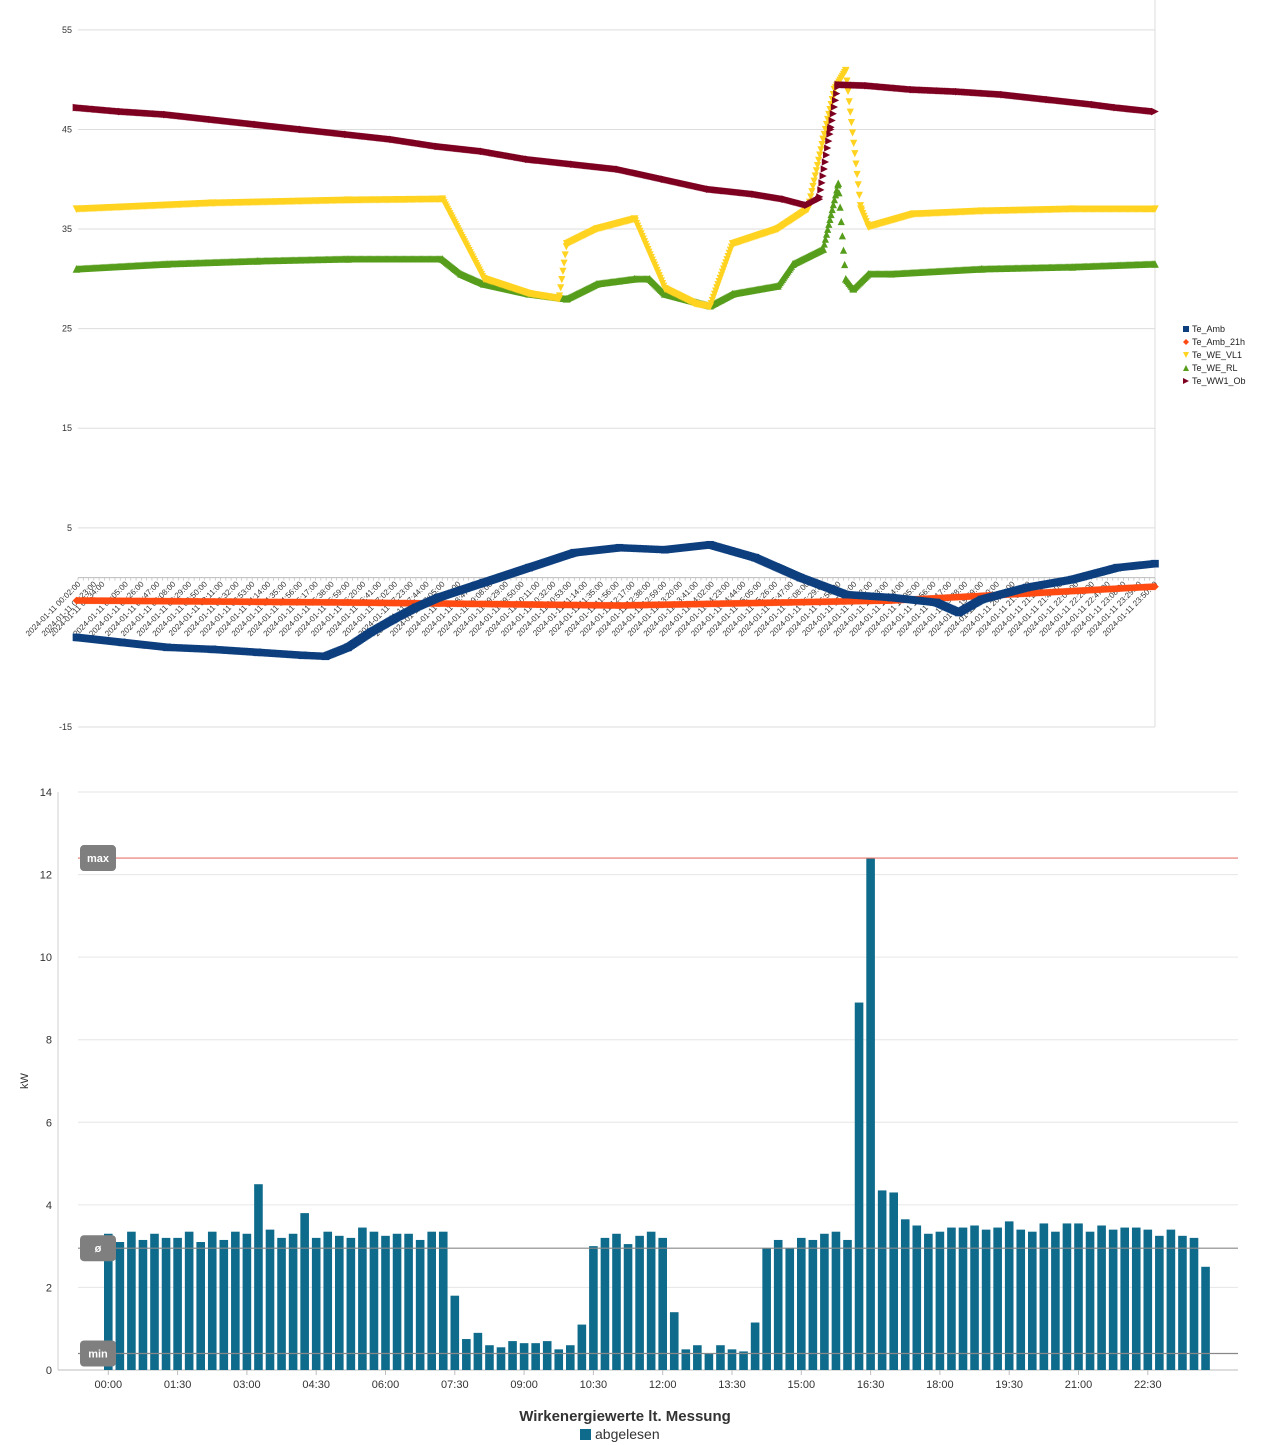 The width and height of the screenshot is (1280, 1445). I want to click on series-te-ww1-ob, so click(615, 144).